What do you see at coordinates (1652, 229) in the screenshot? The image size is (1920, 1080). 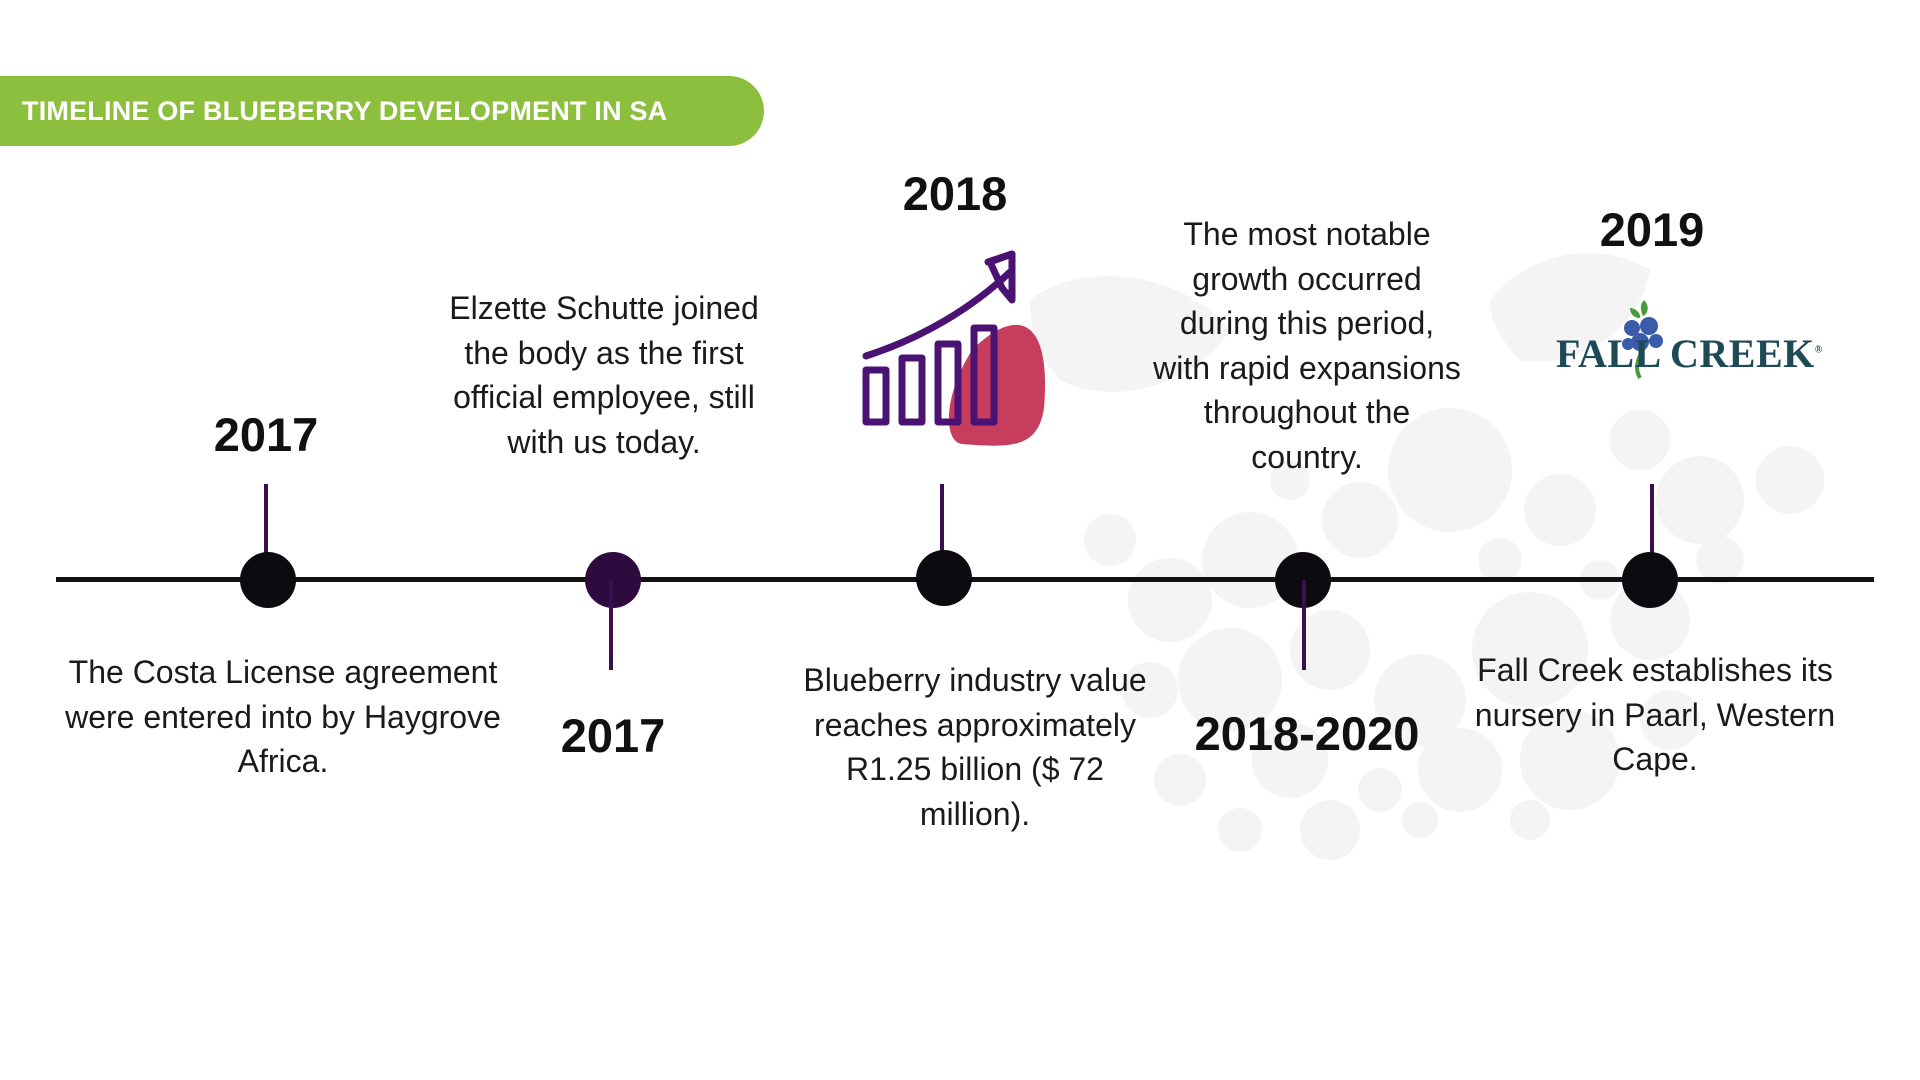 I see `event-year: 2019` at bounding box center [1652, 229].